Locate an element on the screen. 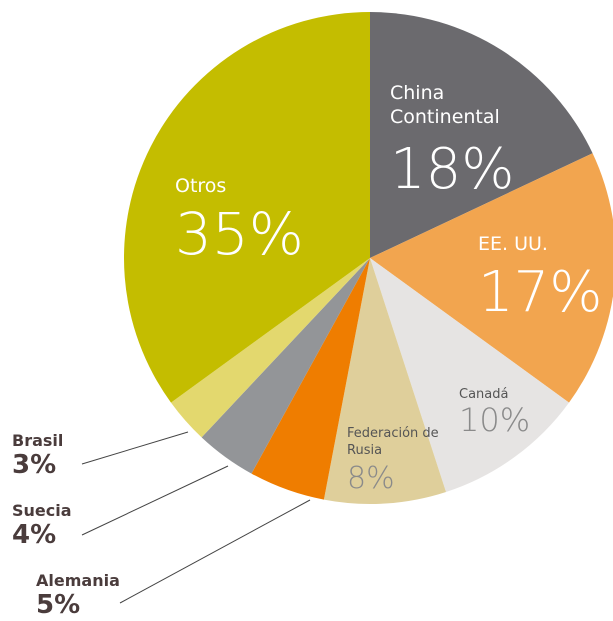 The height and width of the screenshot is (621, 613). value-label: 5% is located at coordinates (58, 605).